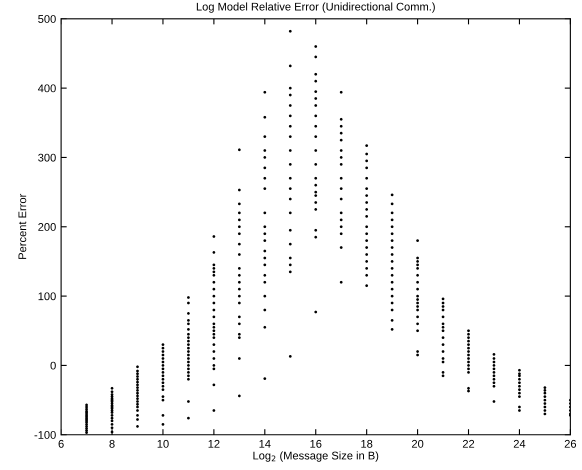  Describe the element at coordinates (570, 444) in the screenshot. I see `x-tick-label: 26` at that location.